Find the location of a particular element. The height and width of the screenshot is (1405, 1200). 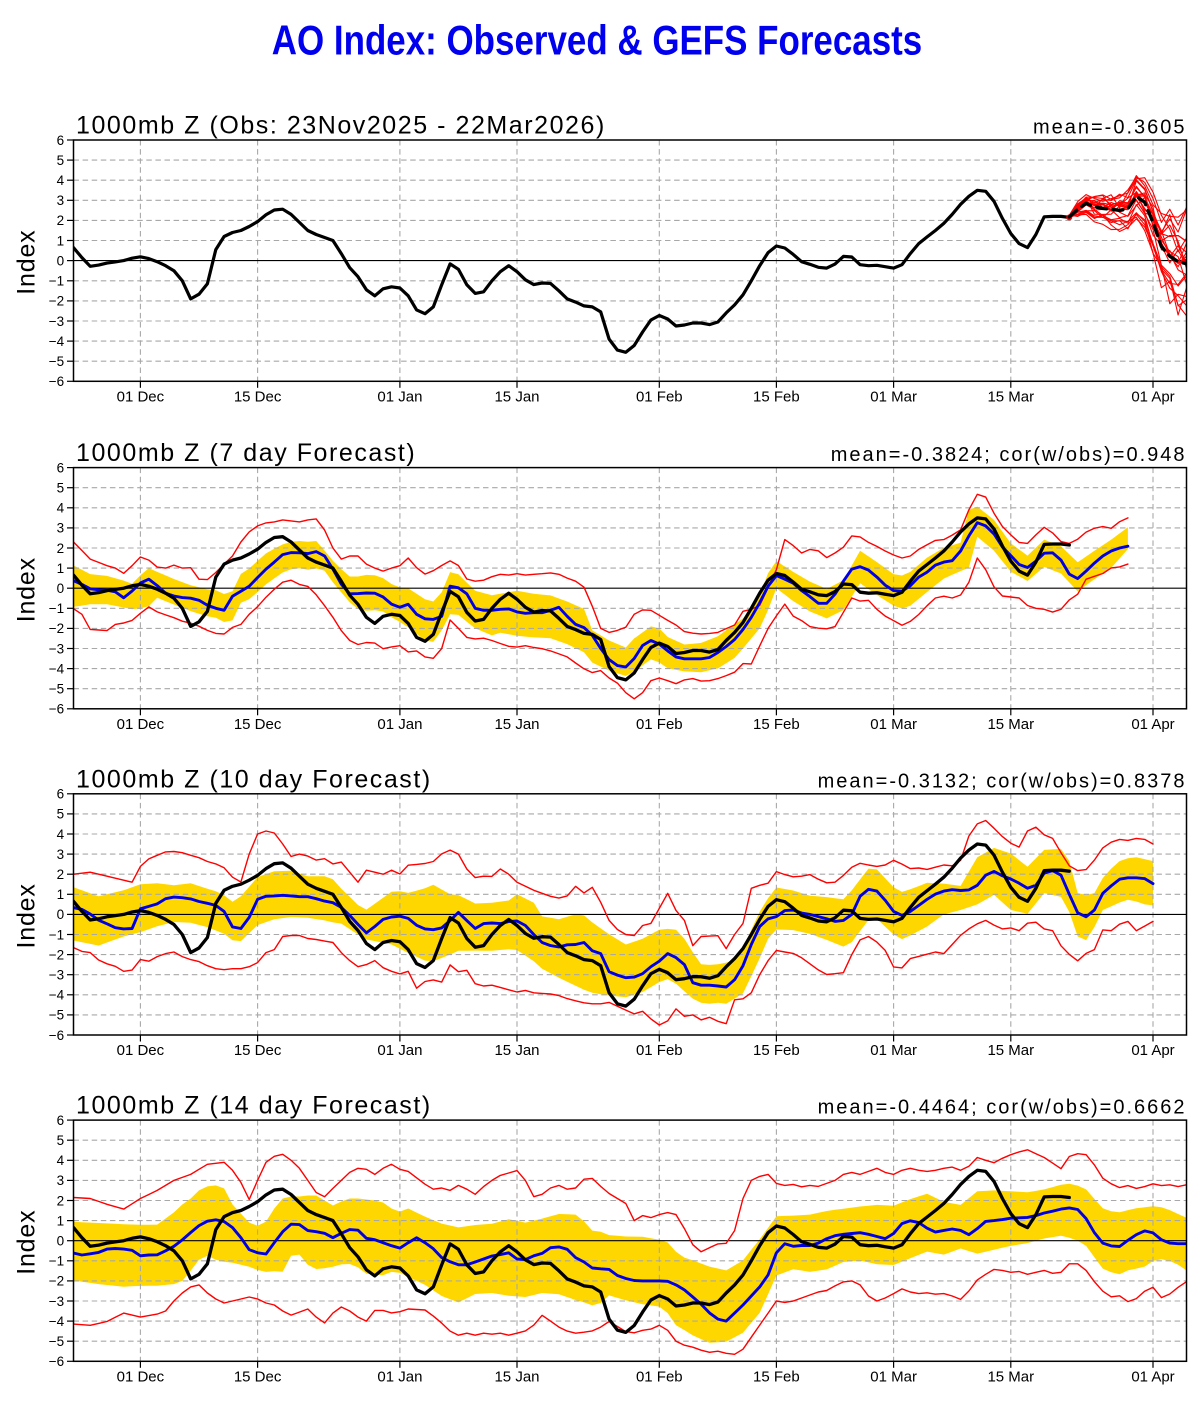

svg-text: mean=-0.3824; cor(w/obs)=0.948 is located at coordinates (1009, 455).